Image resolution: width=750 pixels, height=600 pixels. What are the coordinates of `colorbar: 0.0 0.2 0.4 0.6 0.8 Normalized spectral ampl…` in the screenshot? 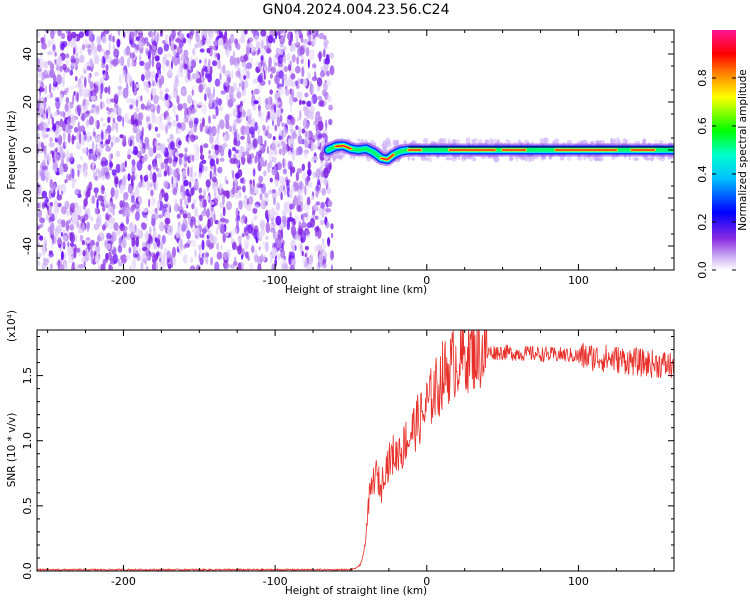 It's located at (722, 154).